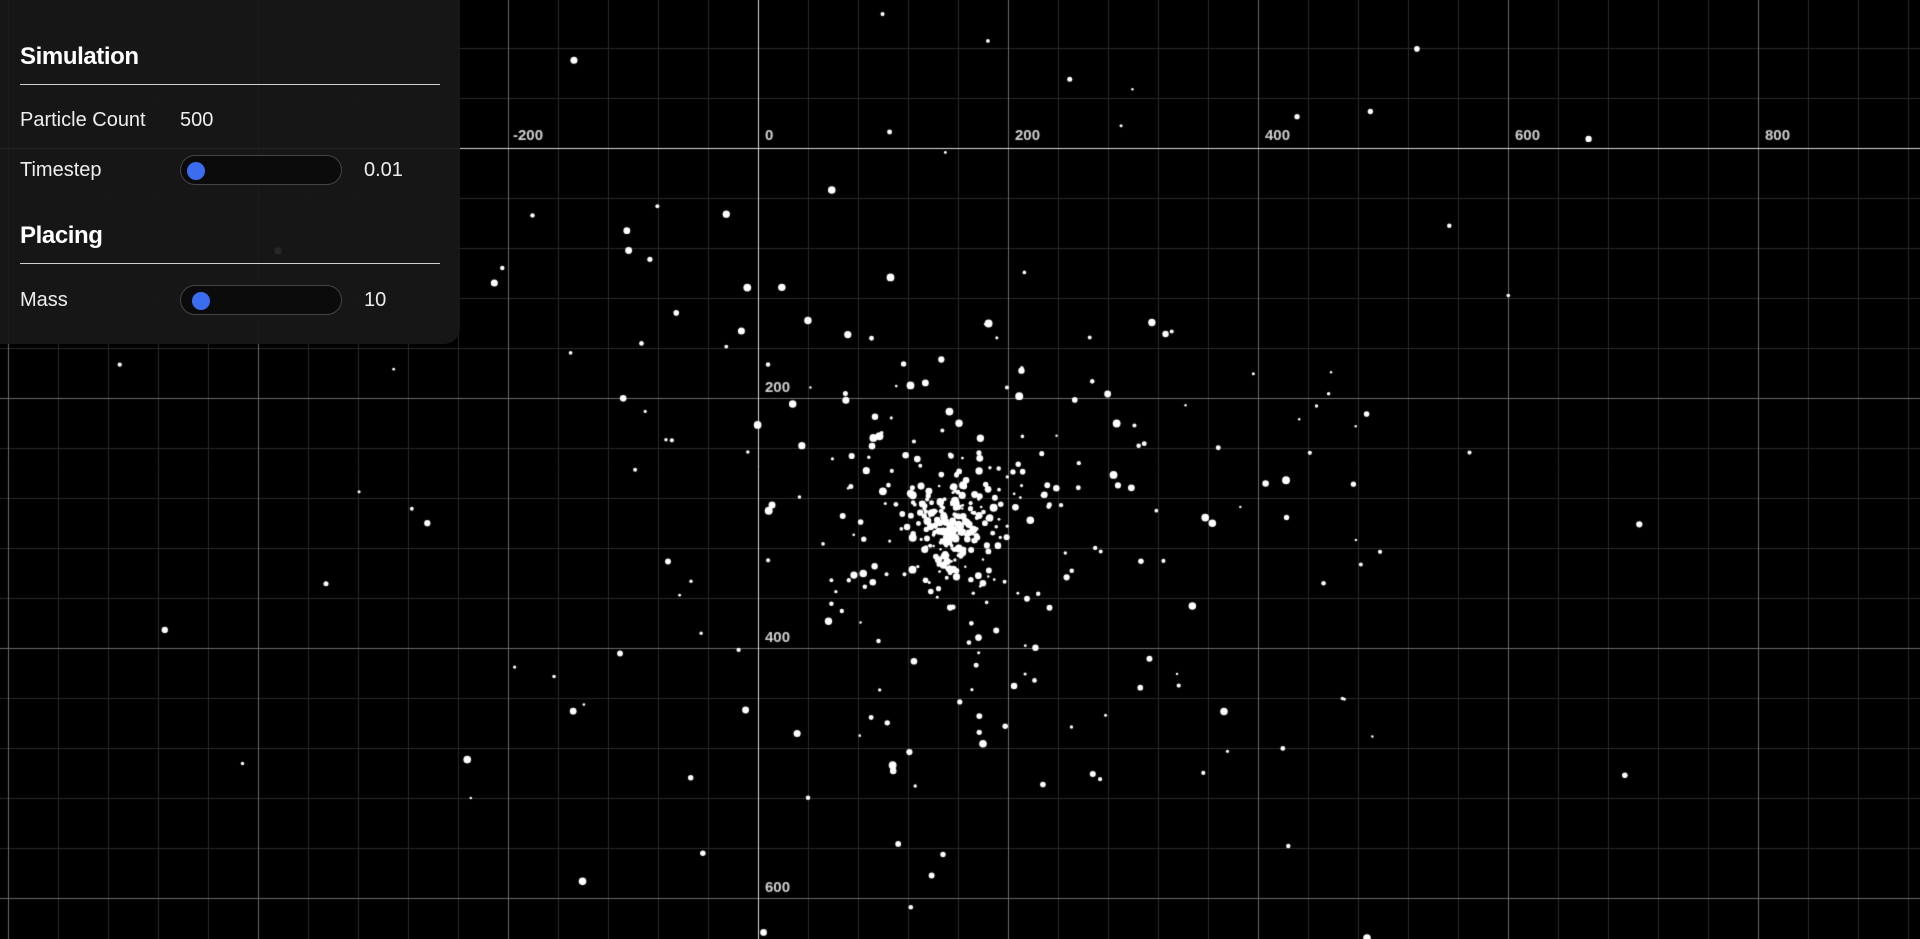 The width and height of the screenshot is (1920, 939). I want to click on particle-count-row: Particle Count 500, so click(230, 120).